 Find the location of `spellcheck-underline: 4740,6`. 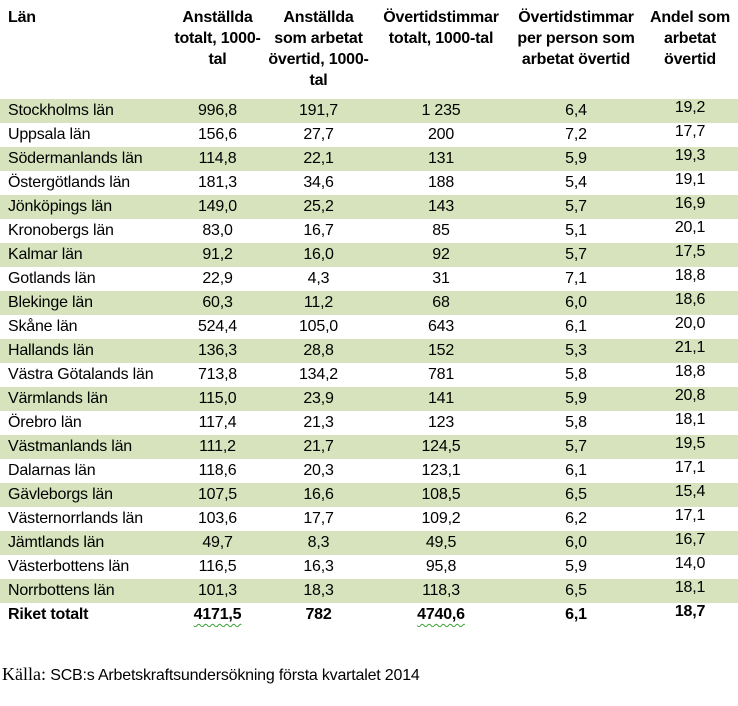

spellcheck-underline: 4740,6 is located at coordinates (441, 614).